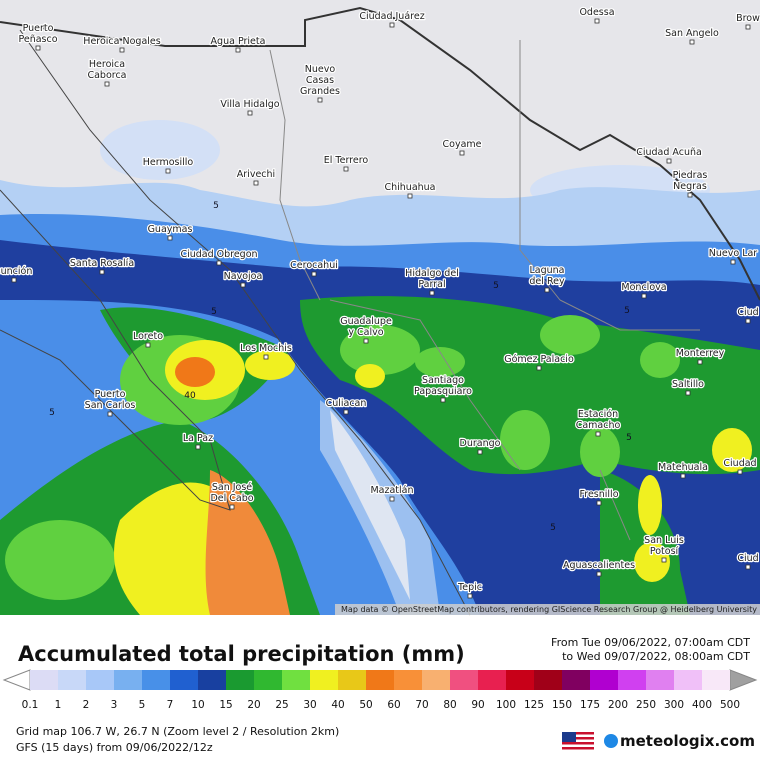  What do you see at coordinates (650, 642) in the screenshot?
I see `period-from: From Tue 09/06/2022, 07:00am CDT` at bounding box center [650, 642].